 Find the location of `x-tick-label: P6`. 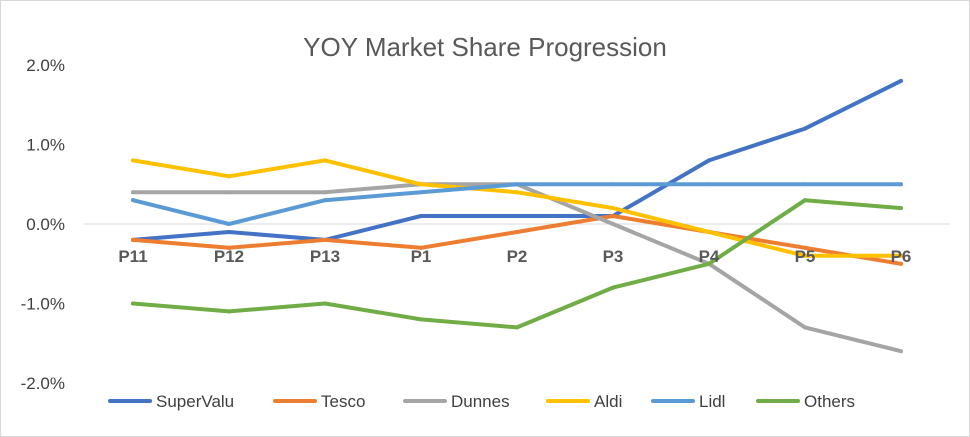

x-tick-label: P6 is located at coordinates (901, 256).